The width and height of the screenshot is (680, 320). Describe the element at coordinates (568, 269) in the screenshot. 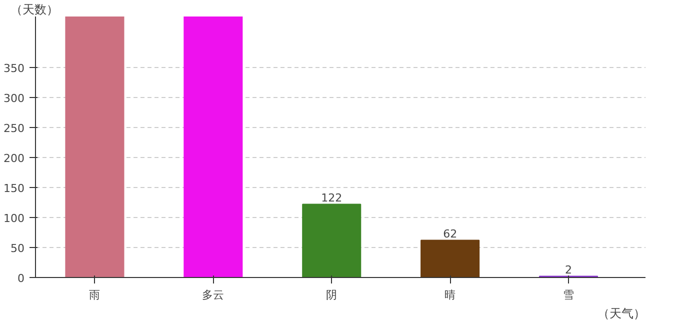

I see `data-label: 2` at that location.